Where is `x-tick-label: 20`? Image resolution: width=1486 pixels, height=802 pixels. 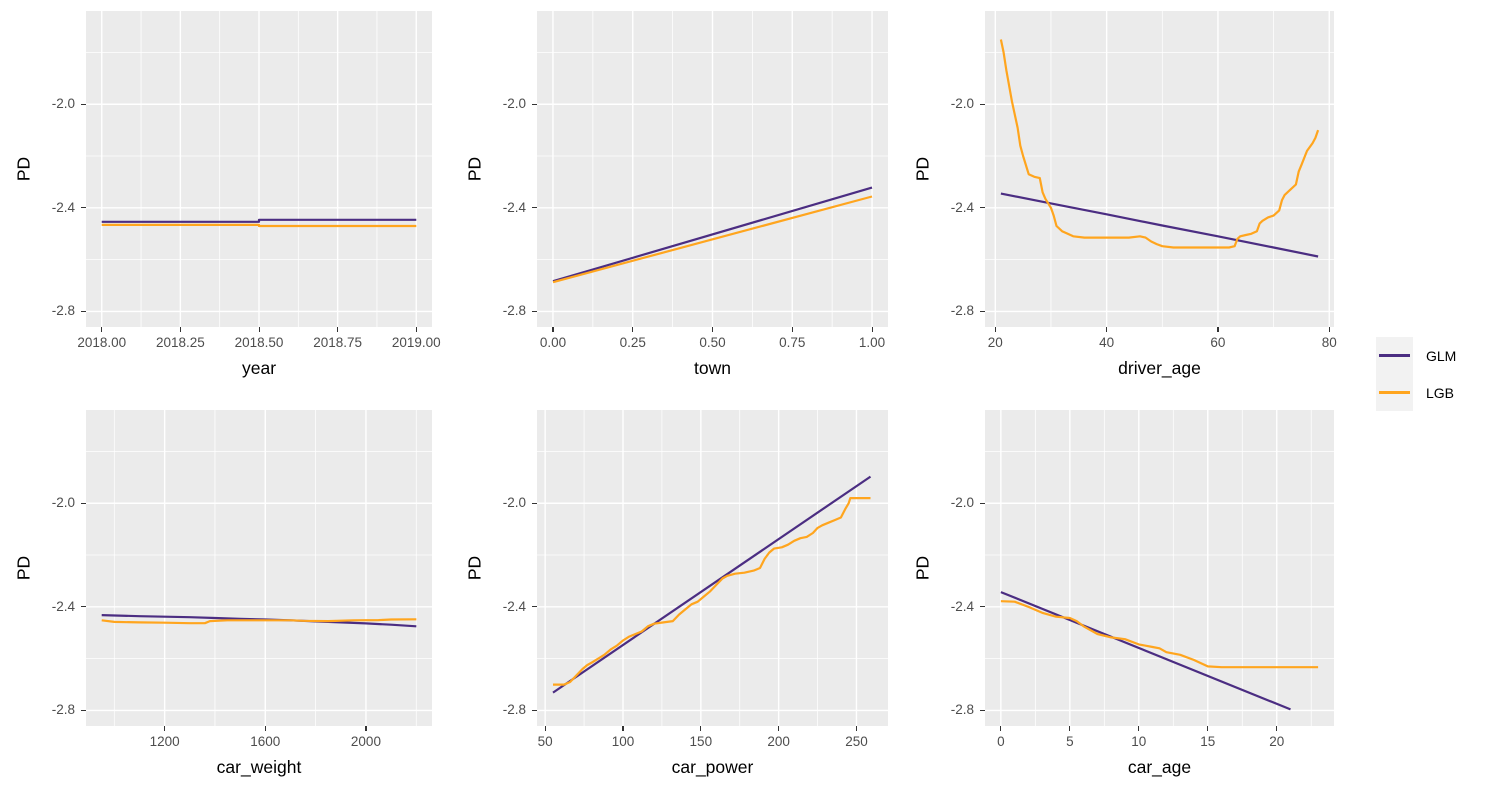 x-tick-label: 20 is located at coordinates (1277, 741).